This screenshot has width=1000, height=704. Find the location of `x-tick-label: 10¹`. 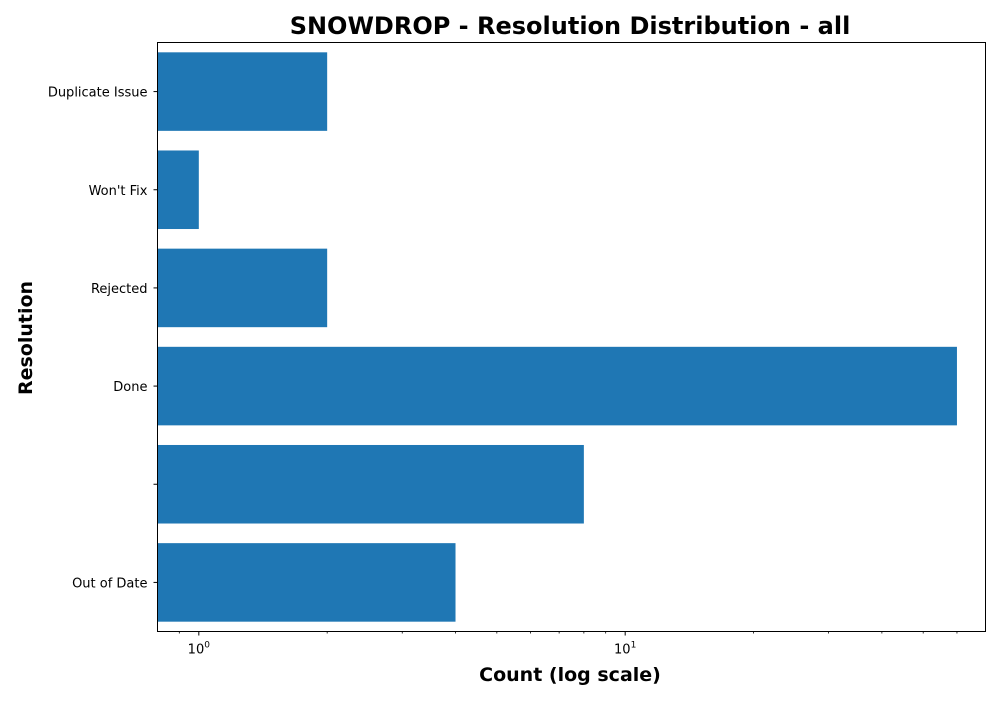

x-tick-label: 10¹ is located at coordinates (625, 649).